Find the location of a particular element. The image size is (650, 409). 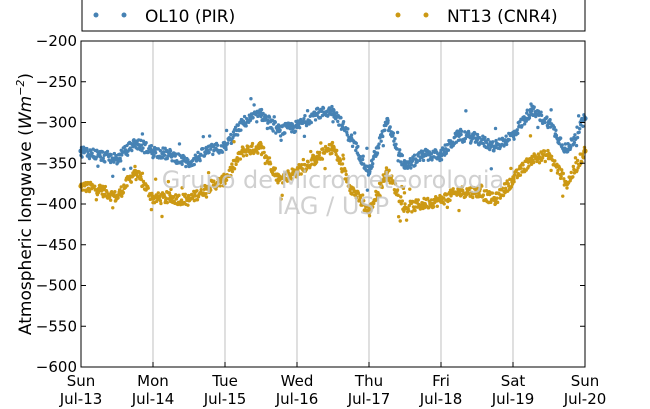

legend-label-ol10: OL10 (PIR) is located at coordinates (190, 17).